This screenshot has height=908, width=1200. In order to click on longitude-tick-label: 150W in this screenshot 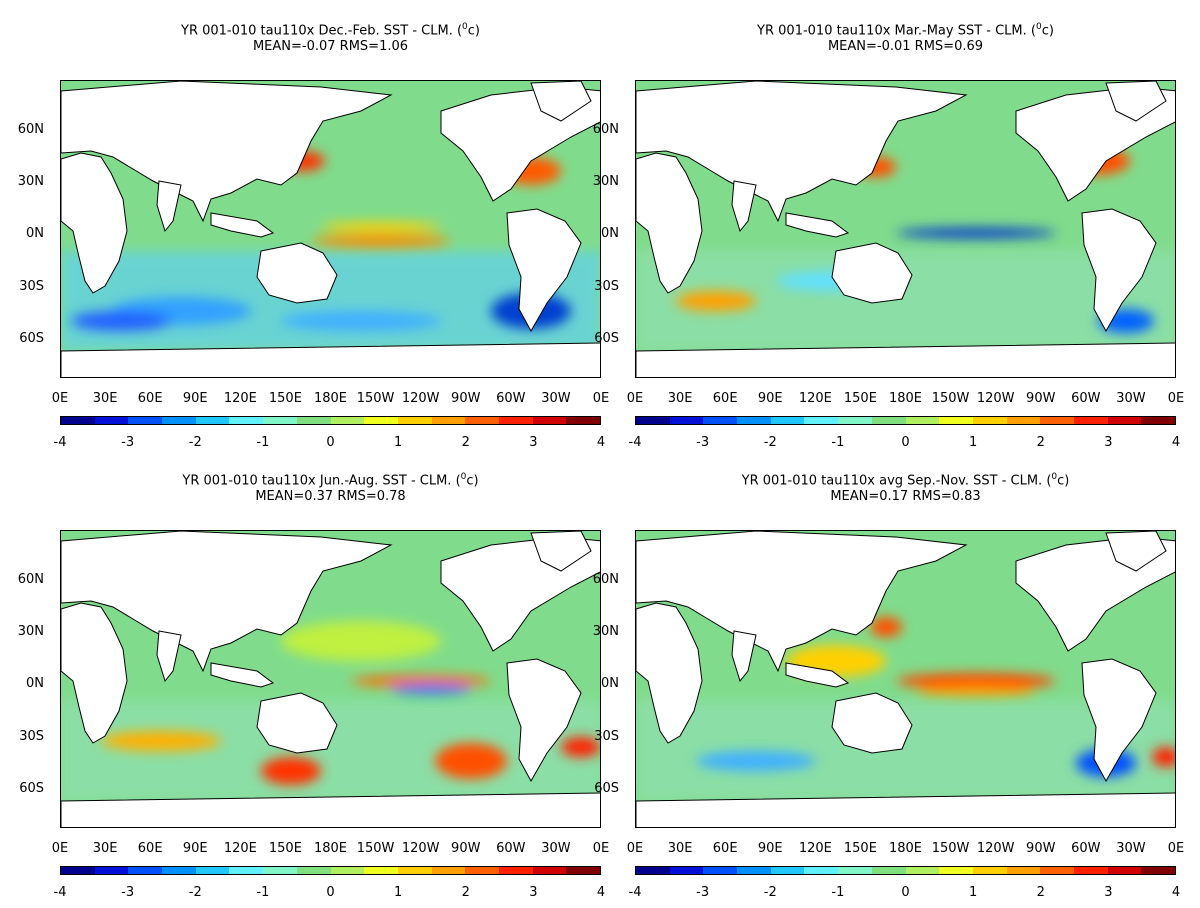, I will do `click(375, 398)`.